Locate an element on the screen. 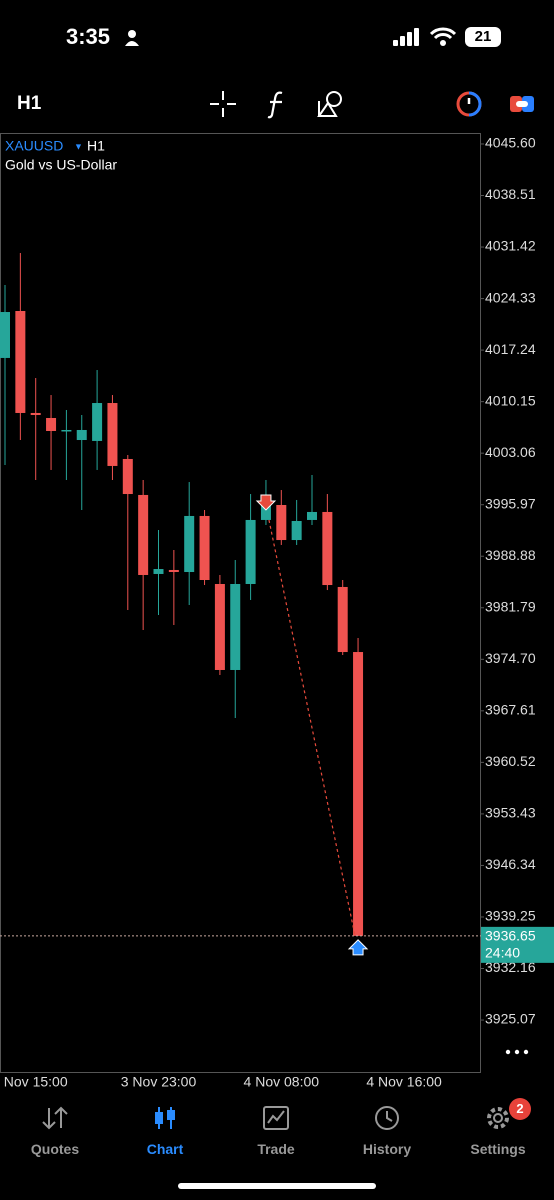  y-tick-label: 3932.16 is located at coordinates (510, 967).